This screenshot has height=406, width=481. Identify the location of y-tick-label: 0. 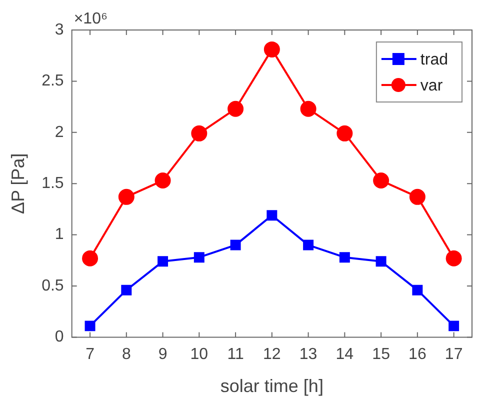
(59, 337).